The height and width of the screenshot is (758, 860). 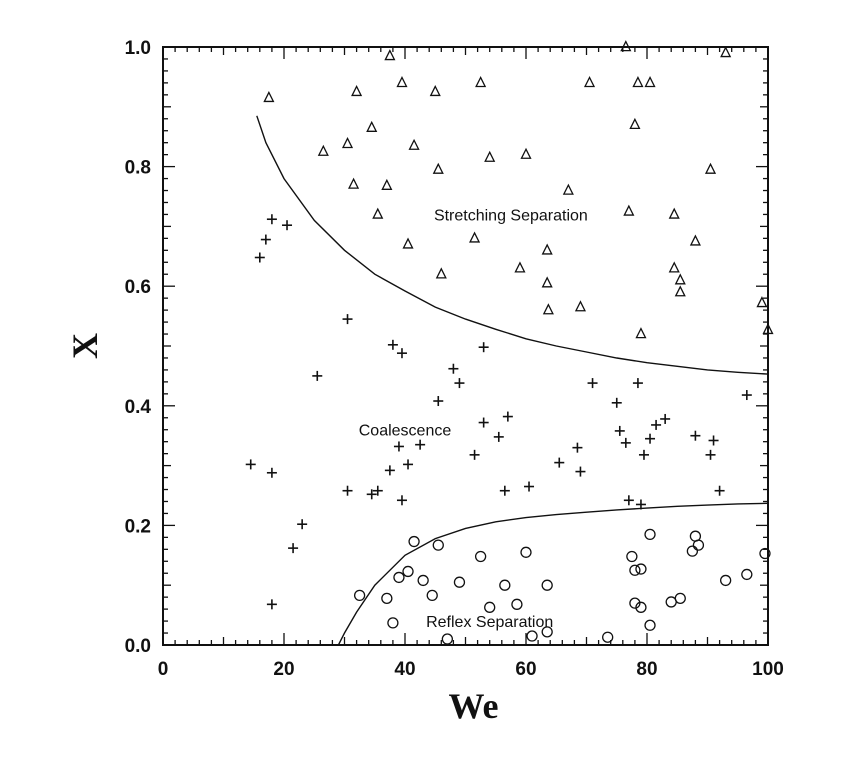 I want to click on boundary-curve, so click(x=466, y=574).